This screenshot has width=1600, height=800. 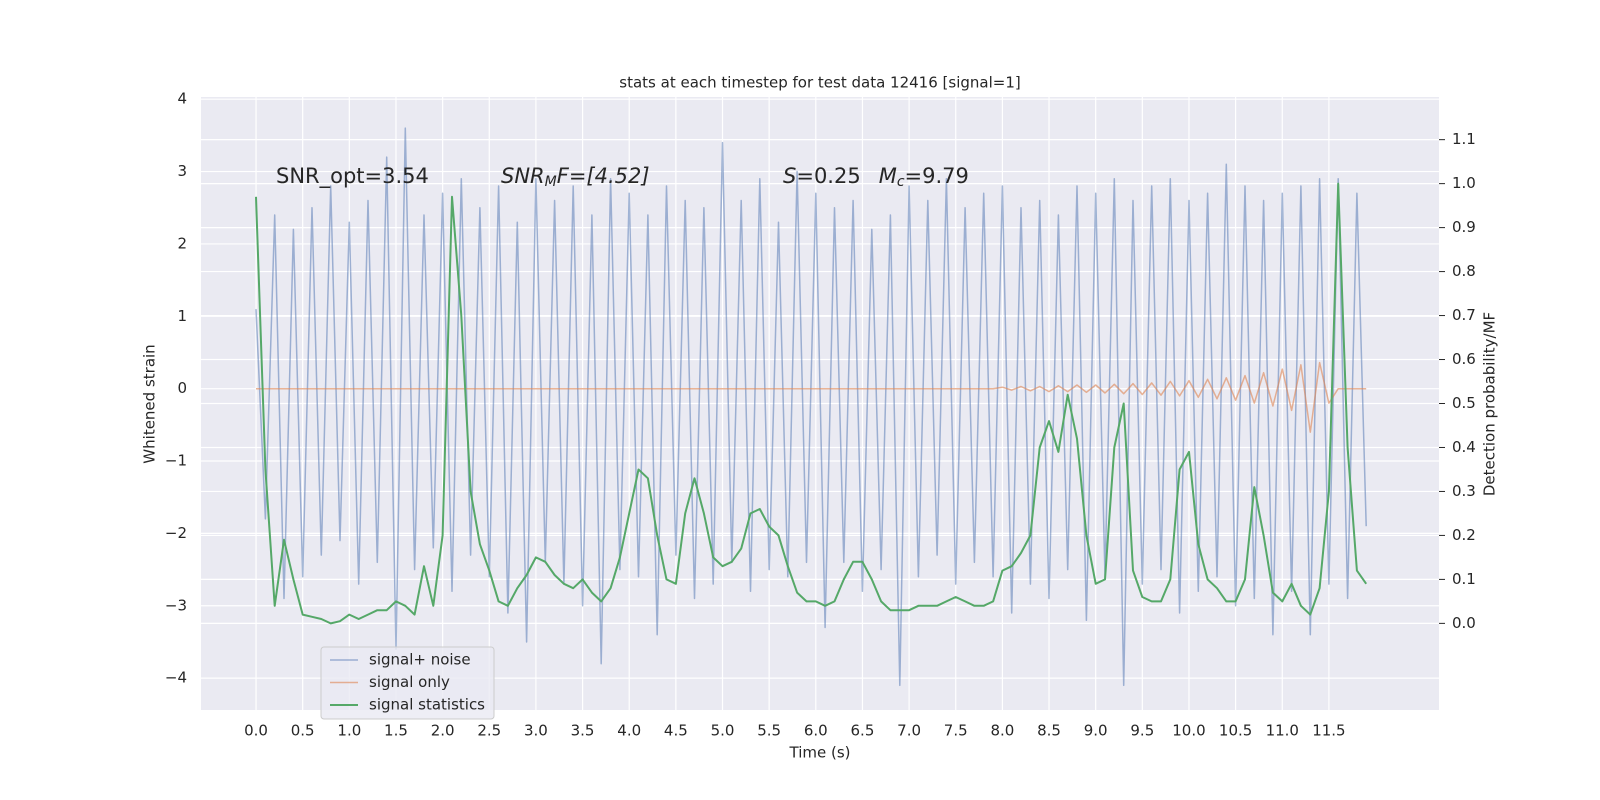 I want to click on annotation-text: F=[4.52], so click(x=603, y=176).